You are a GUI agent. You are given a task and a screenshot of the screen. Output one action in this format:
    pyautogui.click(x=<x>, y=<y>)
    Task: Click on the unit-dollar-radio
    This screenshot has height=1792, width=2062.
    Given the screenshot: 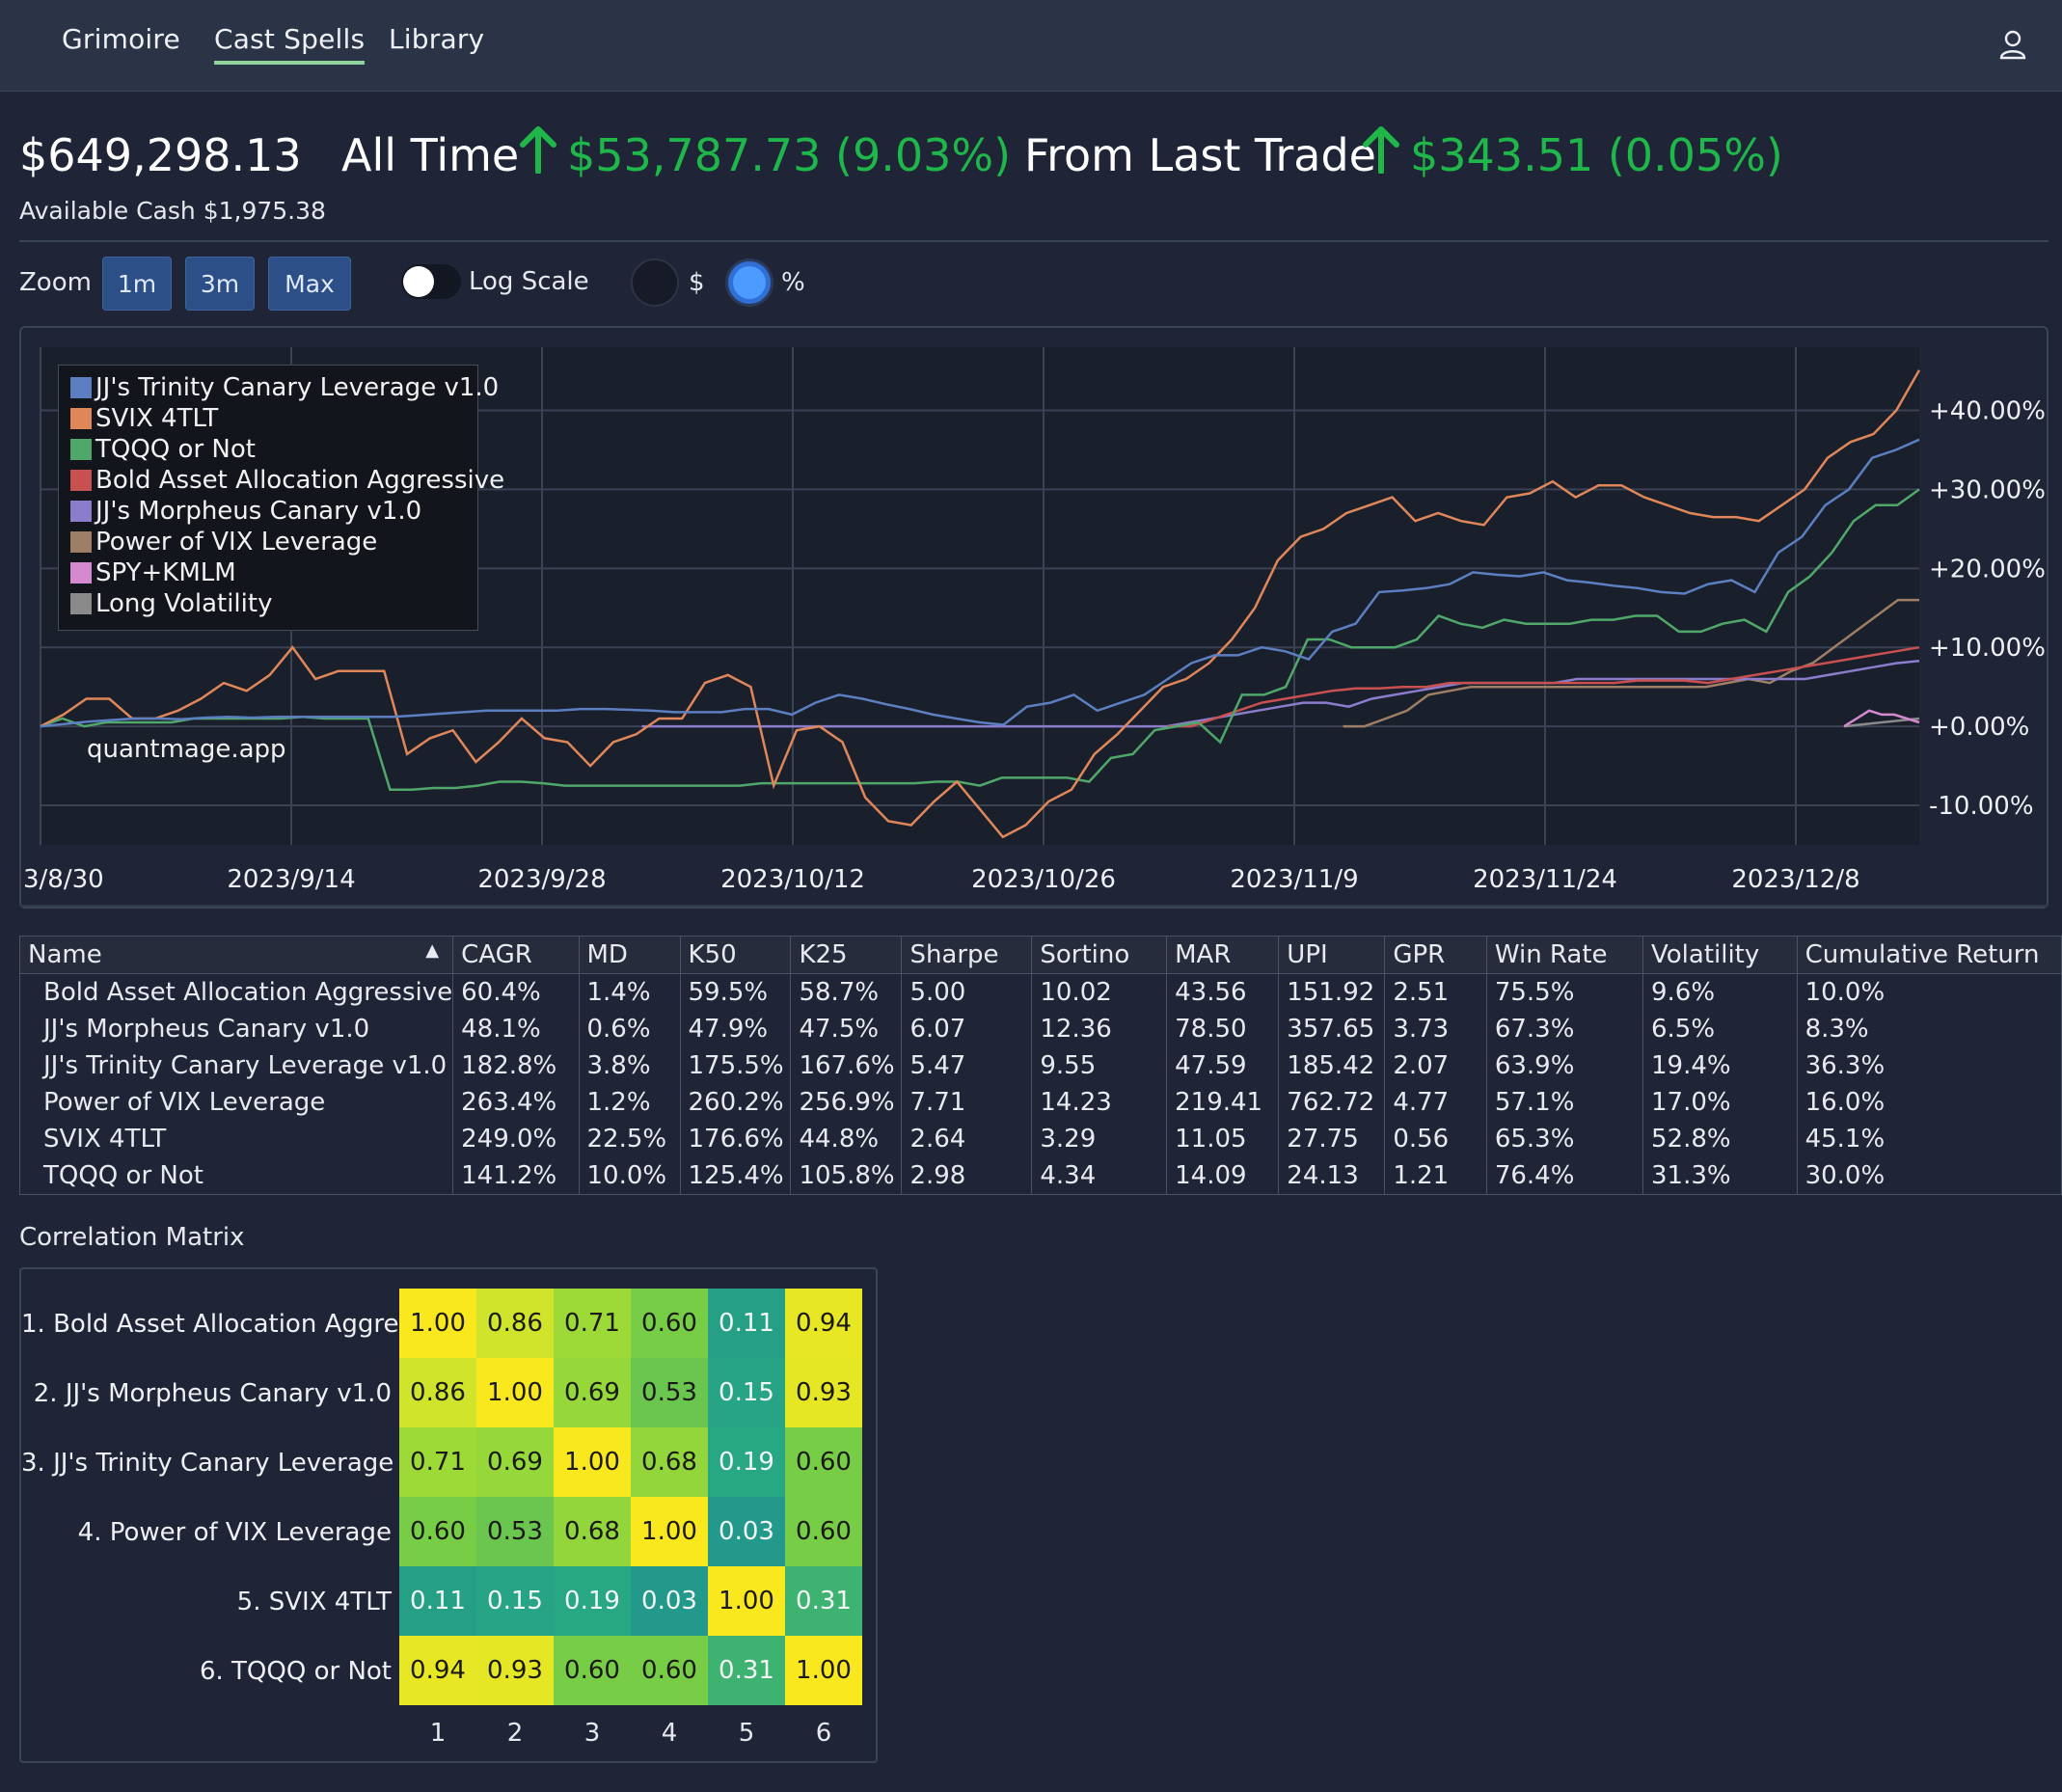 What is the action you would take?
    pyautogui.click(x=655, y=283)
    